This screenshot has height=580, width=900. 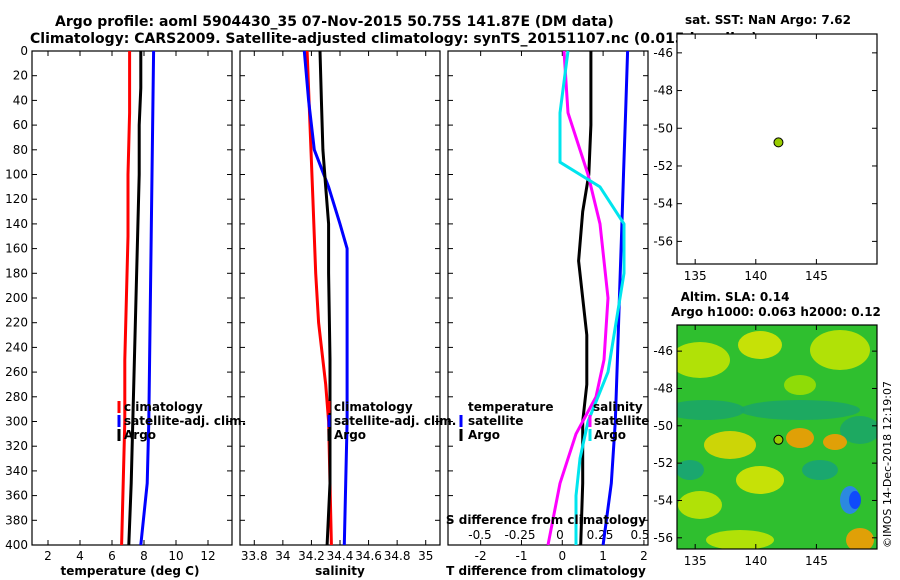 I want to click on x-tick-label: -1, so click(x=521, y=556).